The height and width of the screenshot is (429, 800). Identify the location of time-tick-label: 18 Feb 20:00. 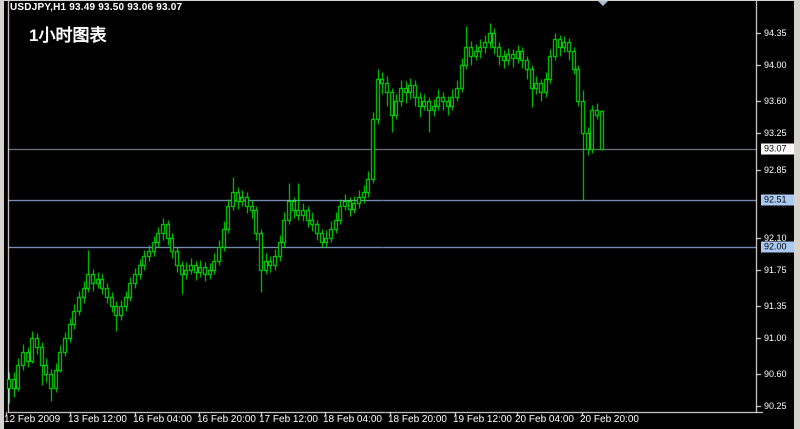
(417, 419).